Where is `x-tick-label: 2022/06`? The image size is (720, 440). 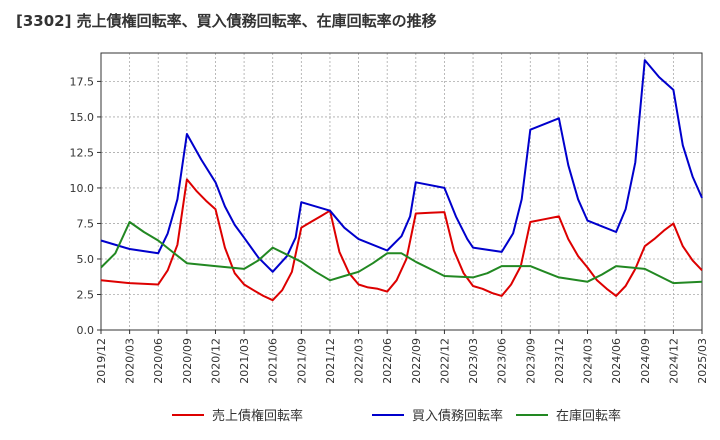
x-tick-label: 2022/06 is located at coordinates (387, 361).